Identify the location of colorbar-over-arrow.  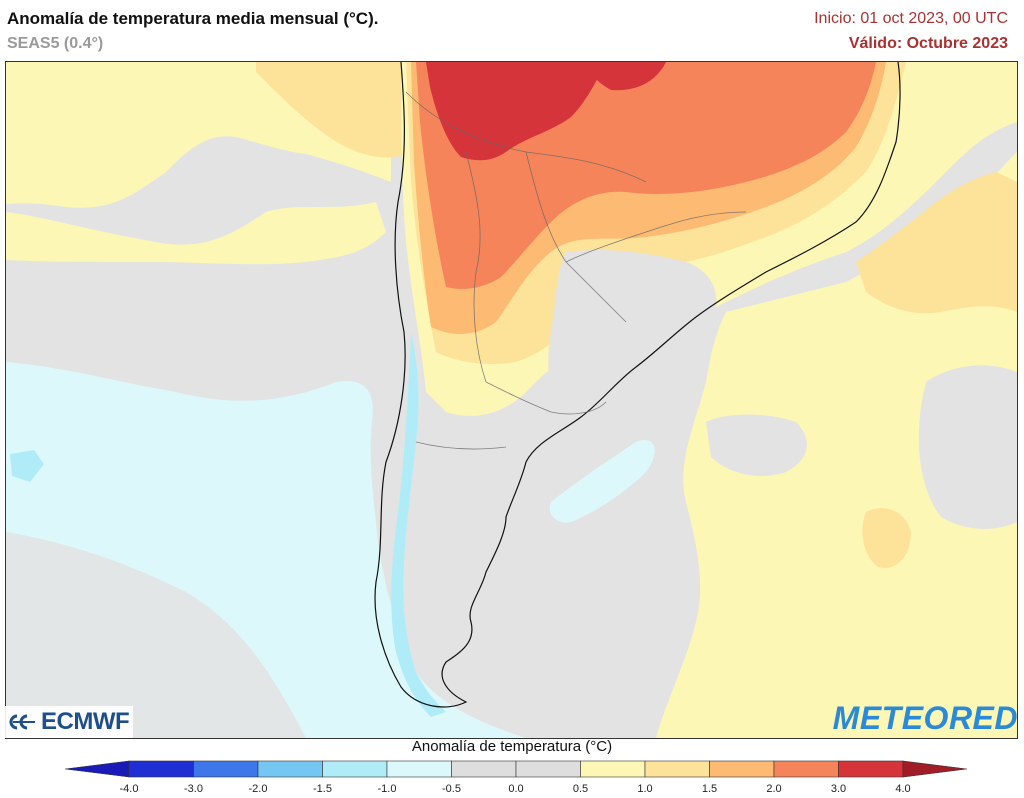
(935, 769).